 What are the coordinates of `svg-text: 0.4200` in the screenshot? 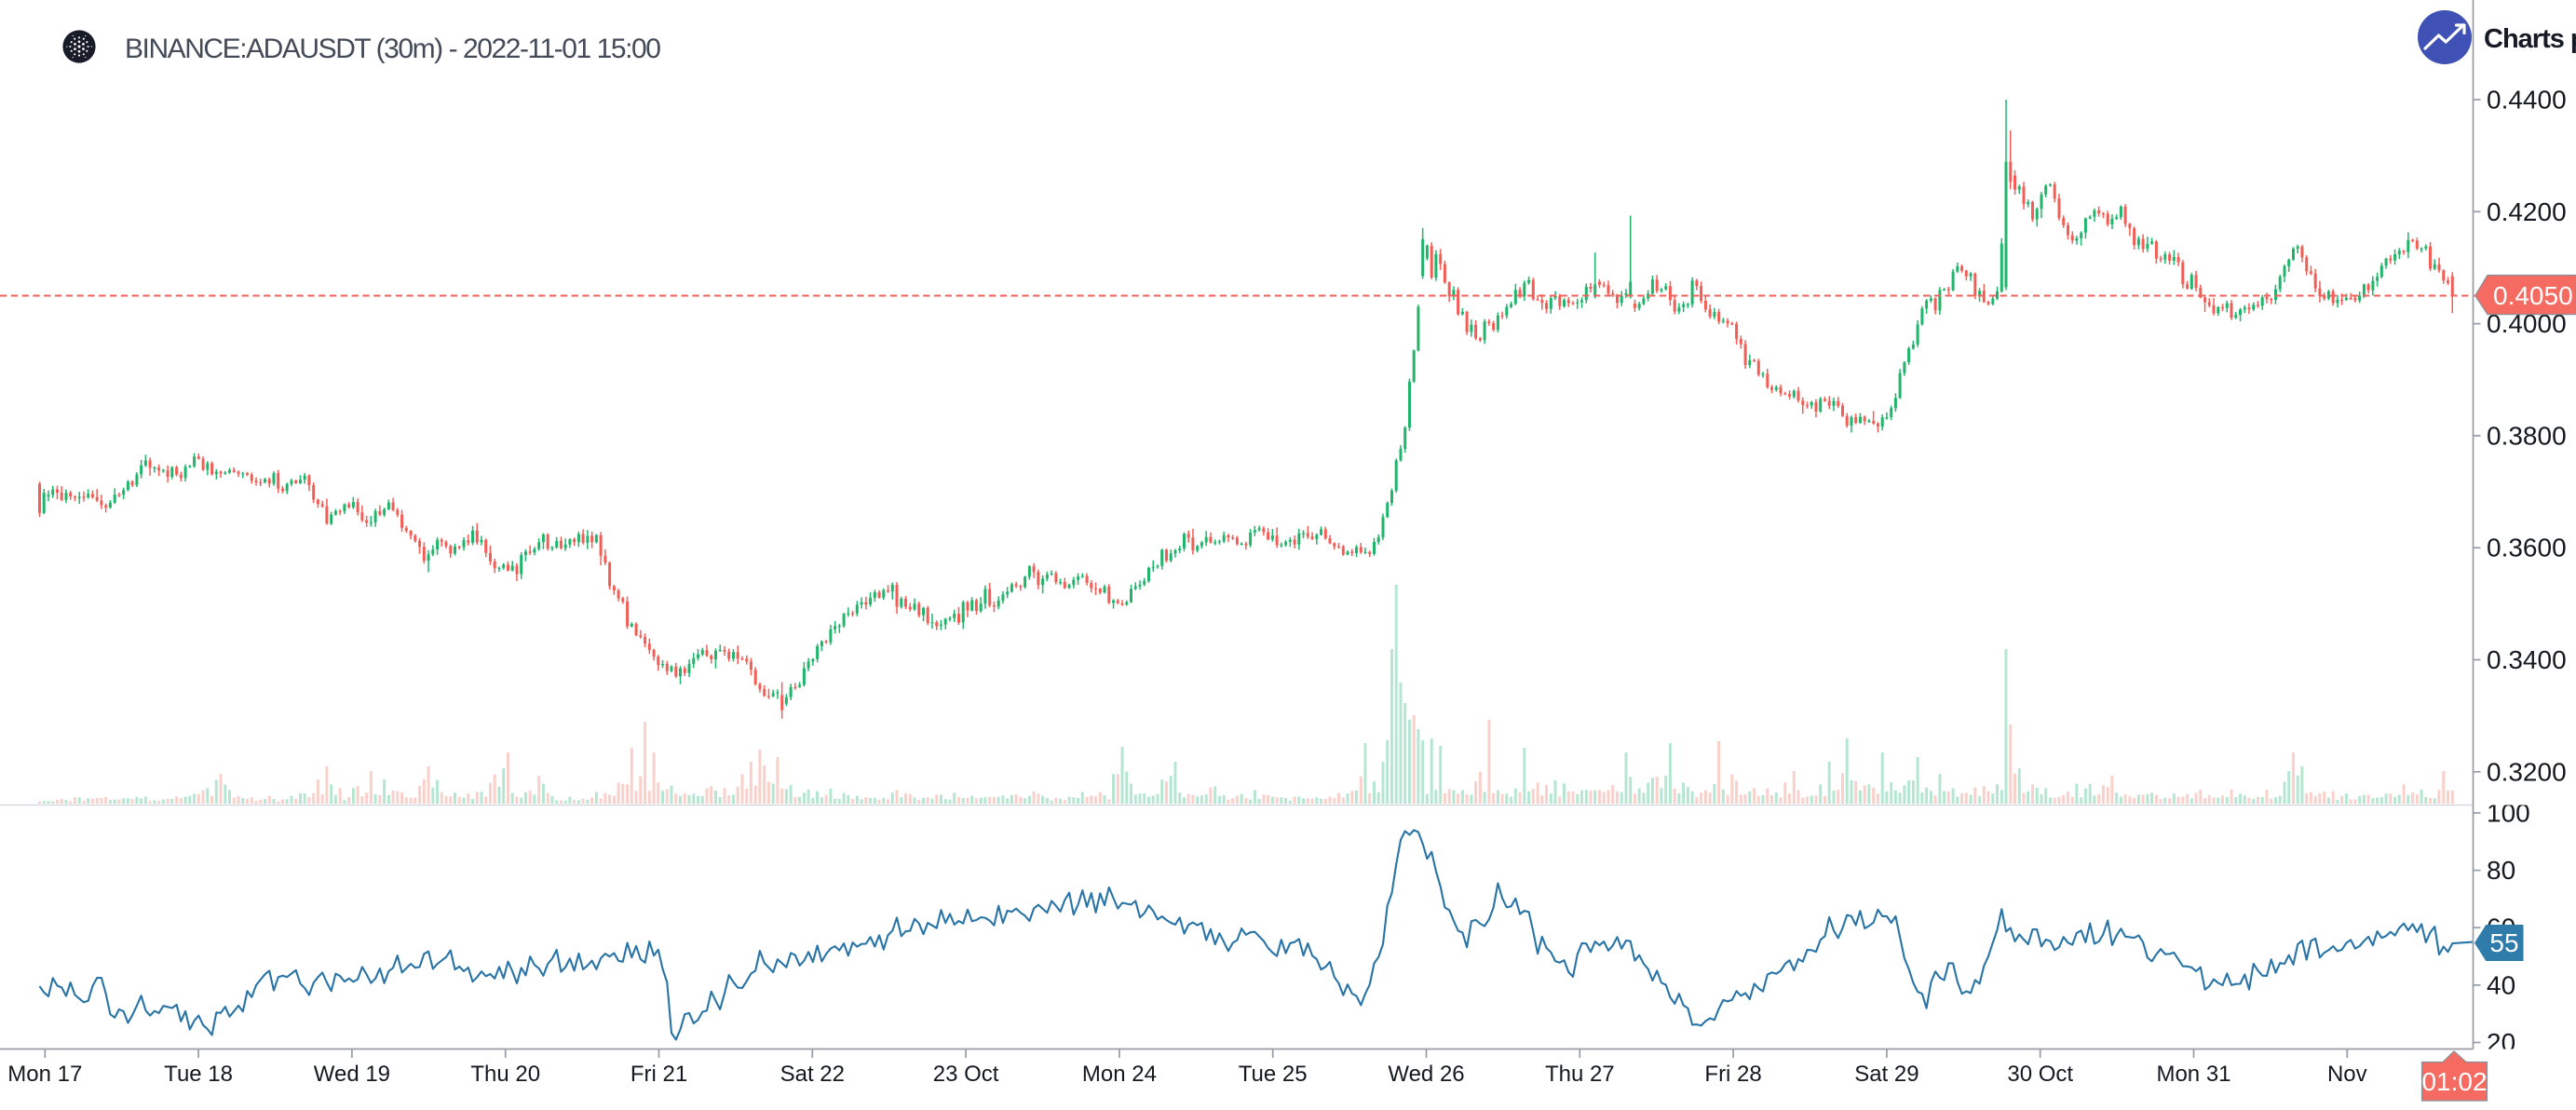 It's located at (2527, 211).